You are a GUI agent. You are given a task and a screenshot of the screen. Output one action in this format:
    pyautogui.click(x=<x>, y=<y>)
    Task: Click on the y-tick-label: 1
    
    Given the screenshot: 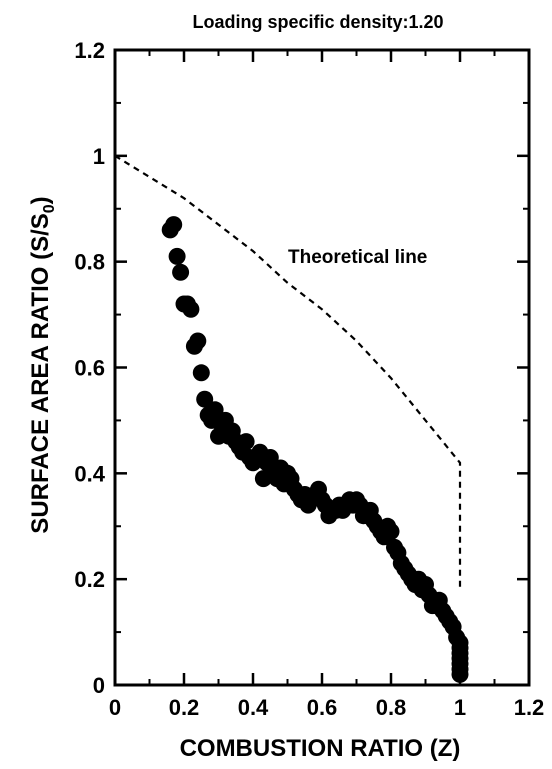 What is the action you would take?
    pyautogui.click(x=99, y=156)
    